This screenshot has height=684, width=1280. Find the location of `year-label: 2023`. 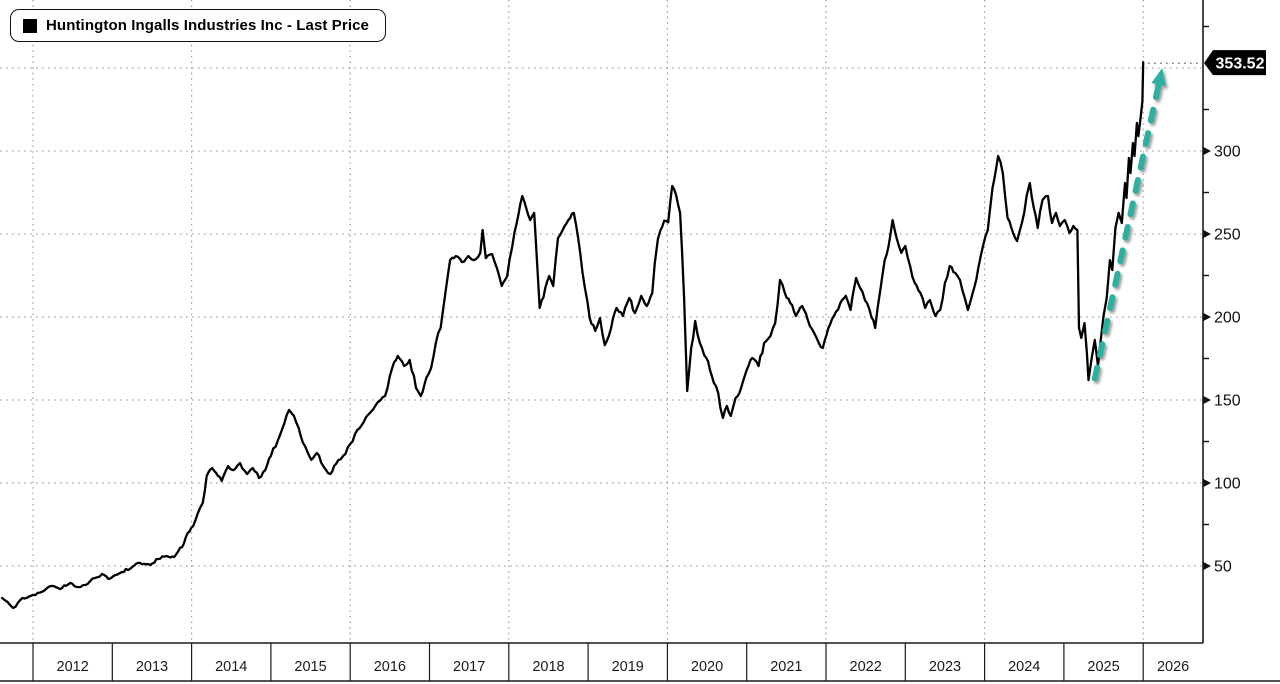

year-label: 2023 is located at coordinates (945, 667).